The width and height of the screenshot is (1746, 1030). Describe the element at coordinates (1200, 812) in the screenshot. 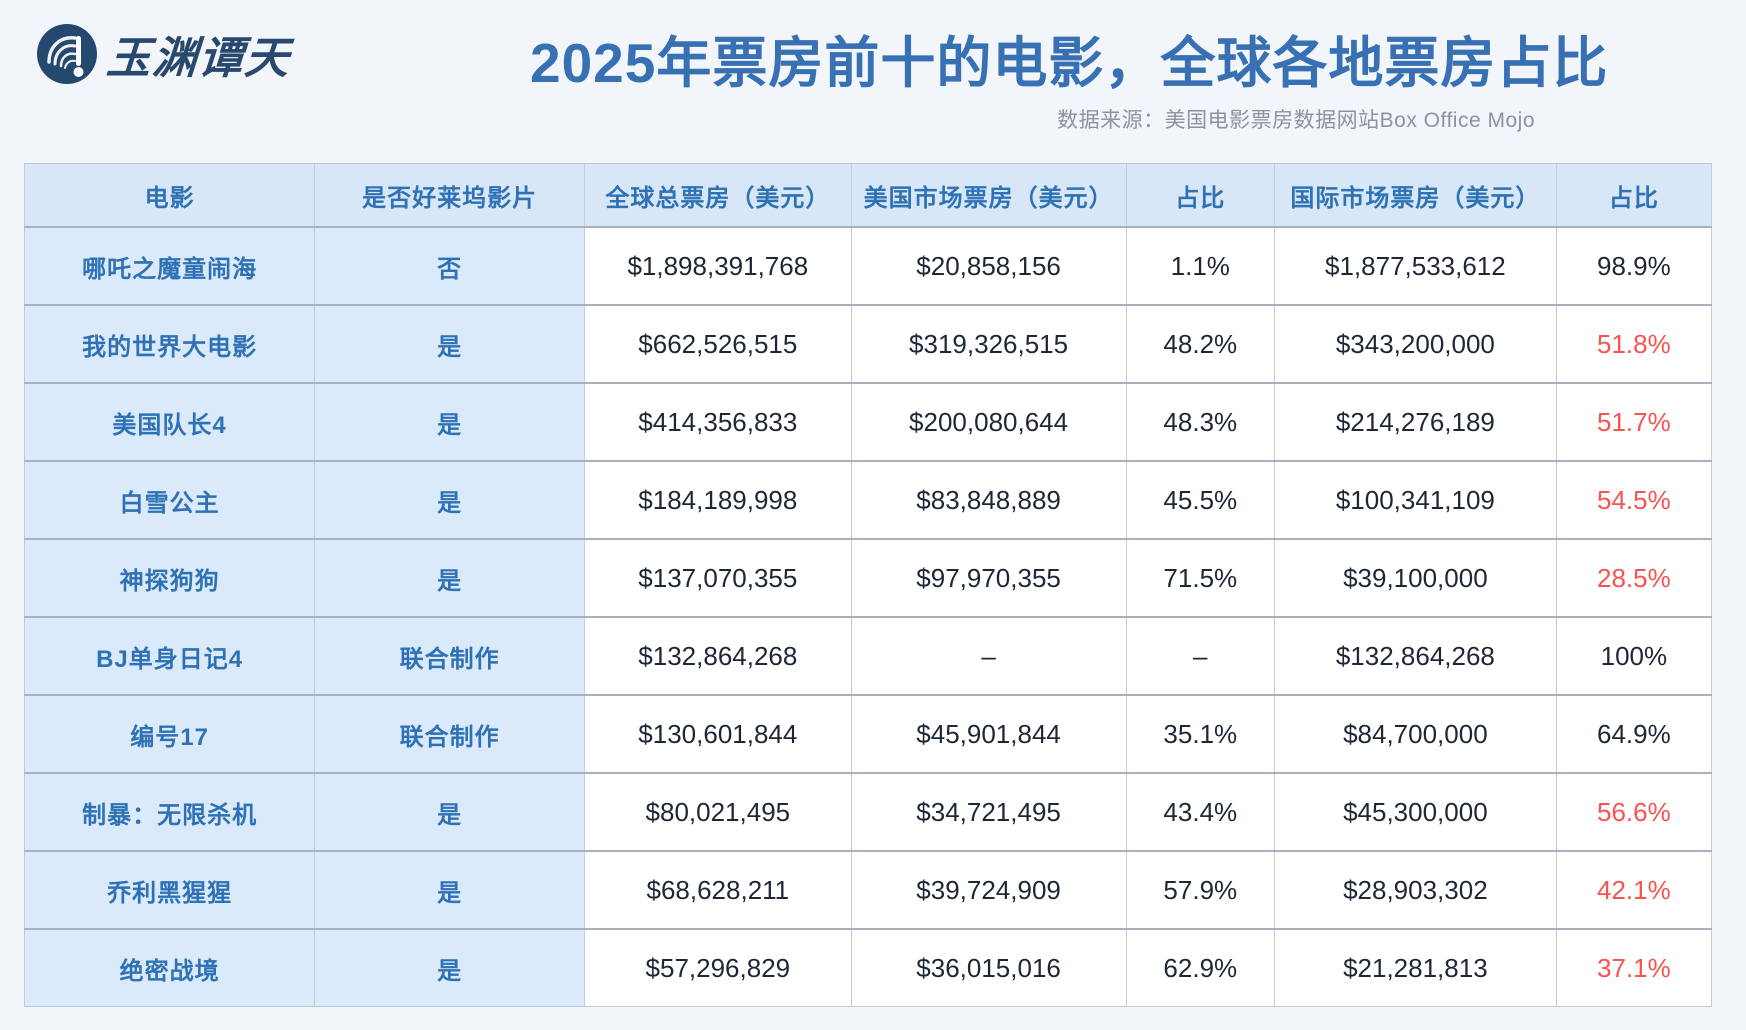

I see `value-cell: 43.4%` at that location.